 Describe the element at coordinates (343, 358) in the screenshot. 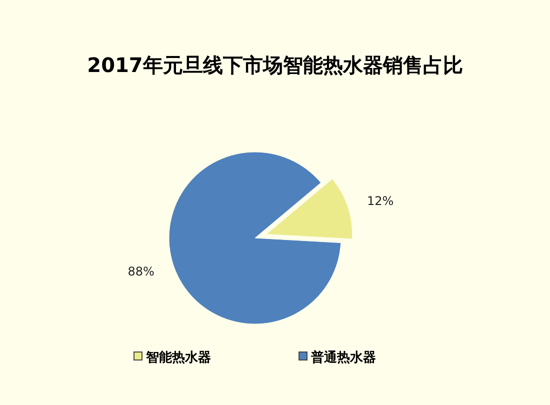

I see `legend-label: 普通热水器` at that location.